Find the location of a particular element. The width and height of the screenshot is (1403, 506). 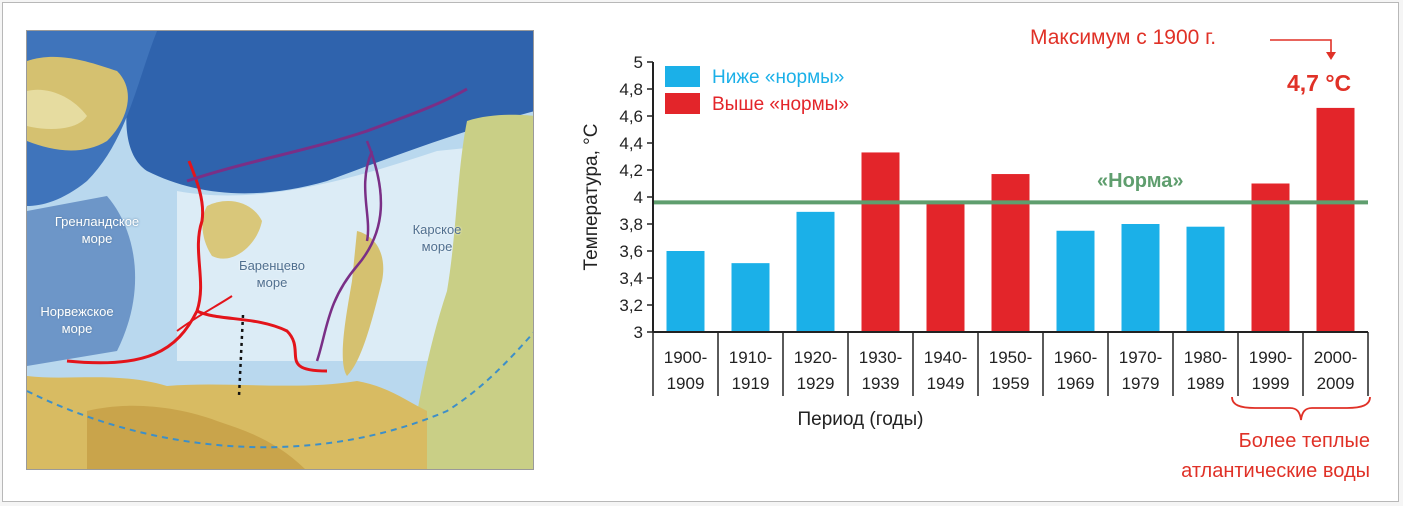

y-tick-label: 5 is located at coordinates (638, 62).